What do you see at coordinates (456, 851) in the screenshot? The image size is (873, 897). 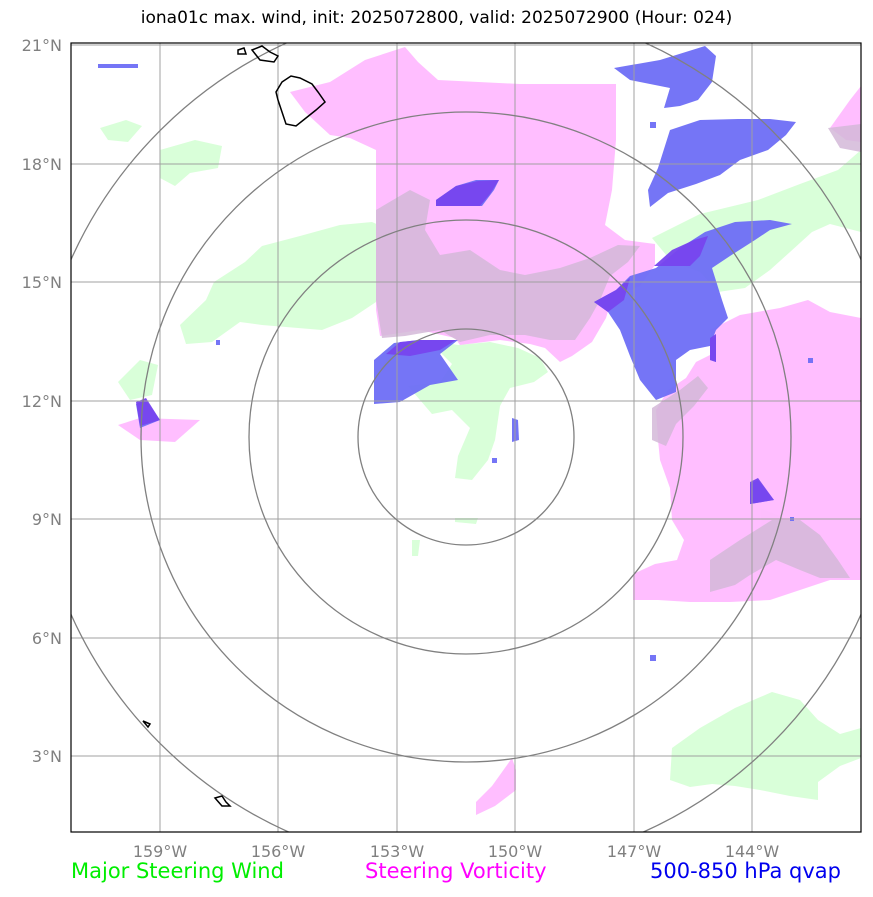 I see `lon-tick-labels: 159°W 156°W 153°W 150°W 147°W 144°W` at bounding box center [456, 851].